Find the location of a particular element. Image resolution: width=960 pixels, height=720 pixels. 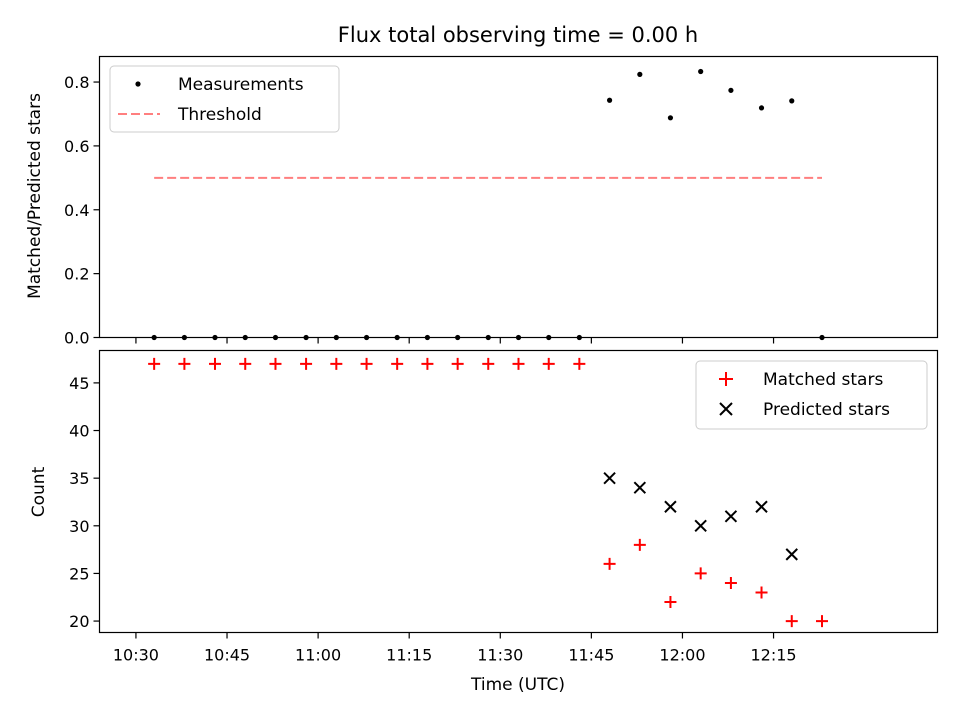

bottom-y-tick-label: 40 is located at coordinates (79, 431).